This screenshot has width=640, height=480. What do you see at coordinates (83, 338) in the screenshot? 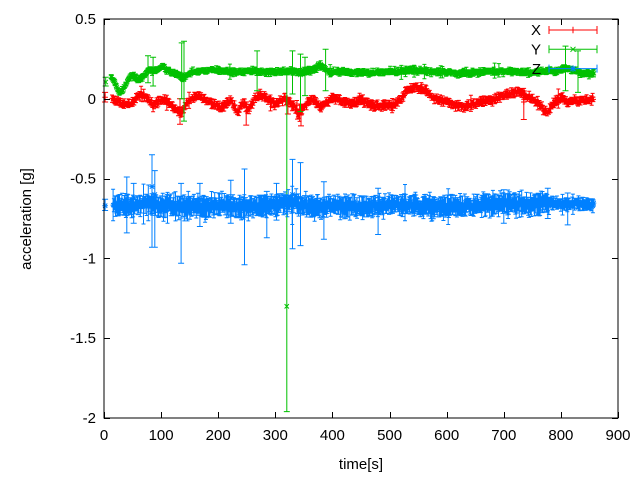
I see `y-tick-label: -1.5` at bounding box center [83, 338].